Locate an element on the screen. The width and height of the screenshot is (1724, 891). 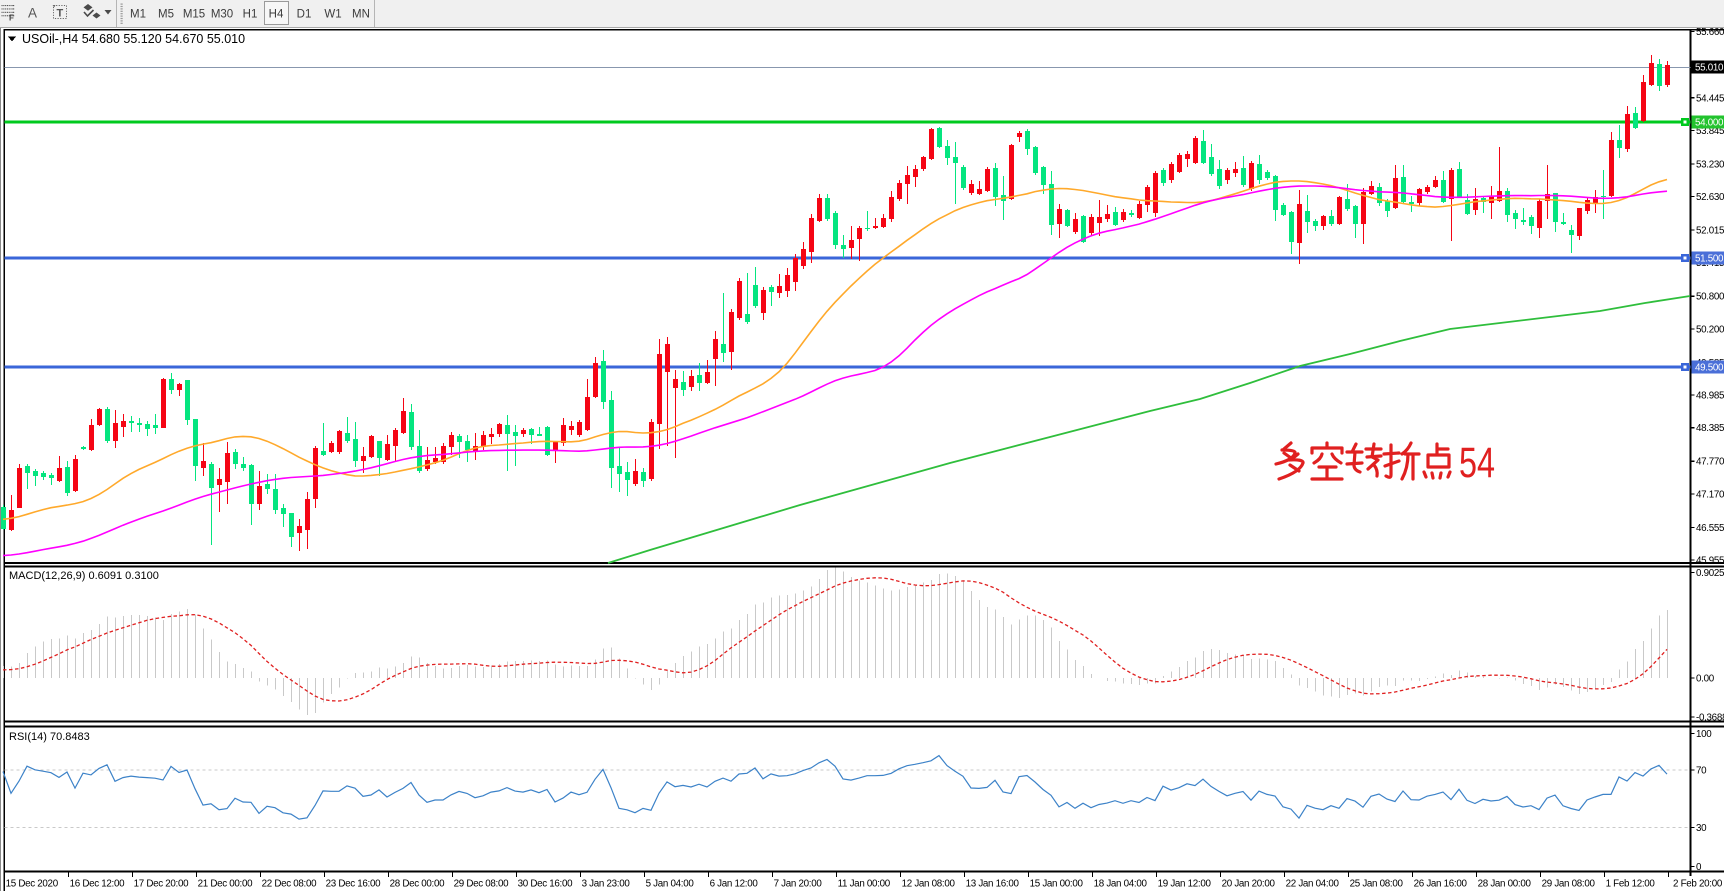
svg-text: A is located at coordinates (32, 13).